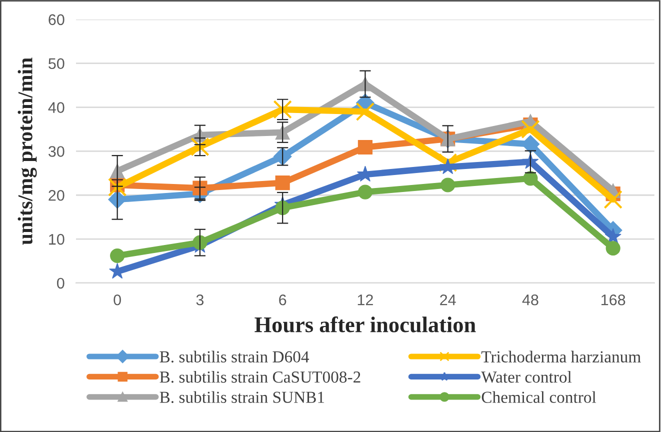 The height and width of the screenshot is (432, 661). I want to click on y-tick-label: 30, so click(56, 151).